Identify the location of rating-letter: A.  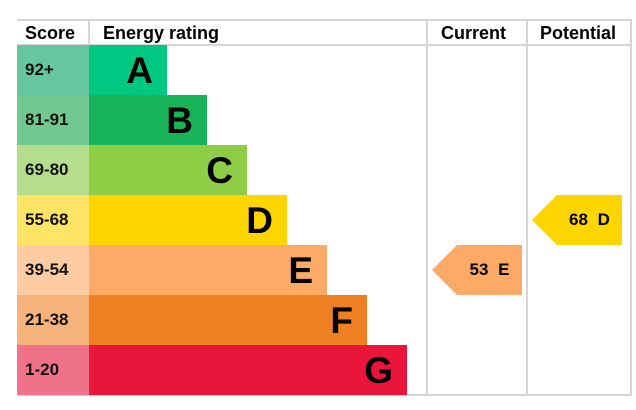
(139, 70).